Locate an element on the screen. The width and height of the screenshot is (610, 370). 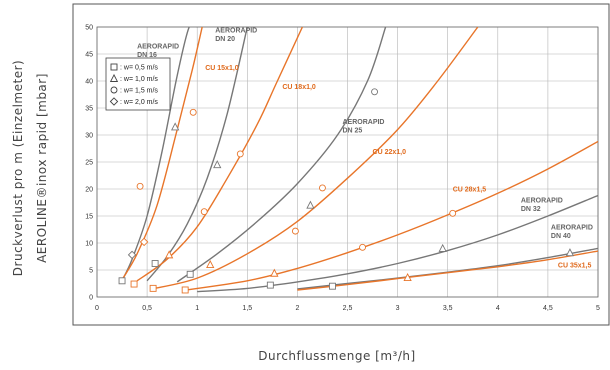
y-tick-label: 30 is located at coordinates (89, 136).